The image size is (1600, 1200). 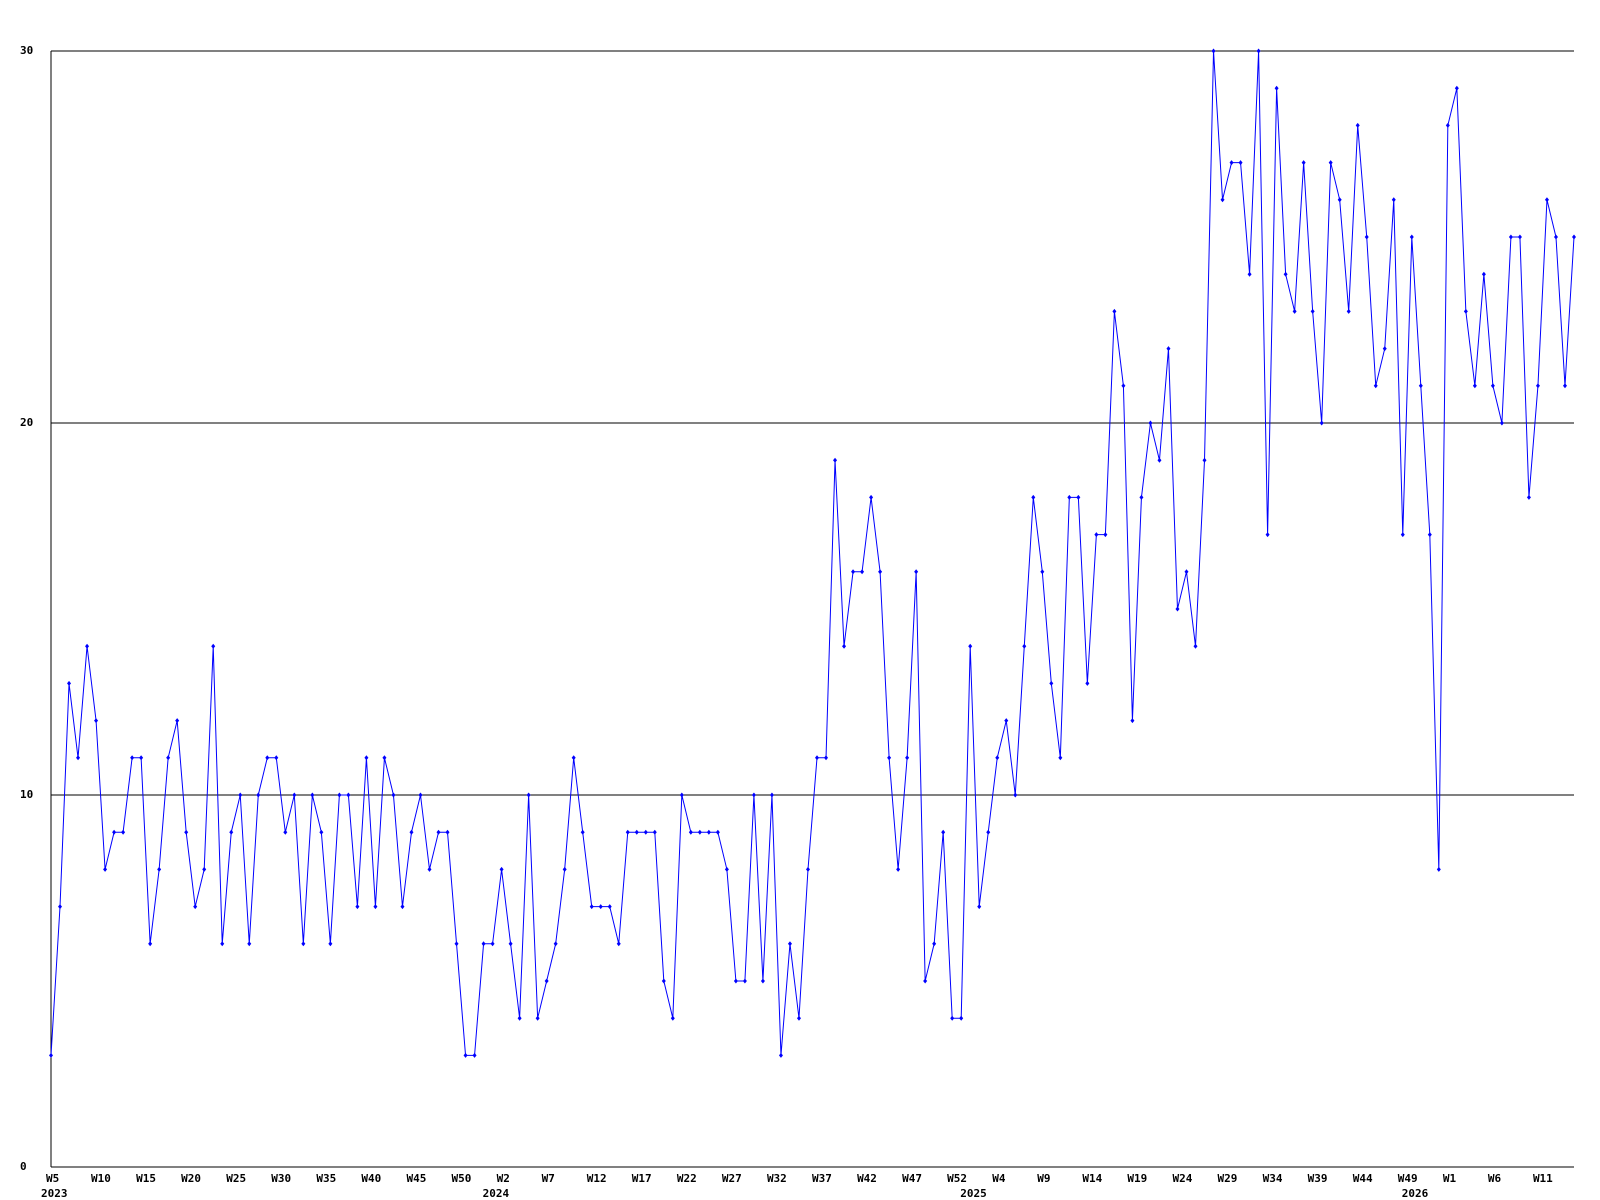 What do you see at coordinates (191, 1178) in the screenshot?
I see `x-tick-label: W20` at bounding box center [191, 1178].